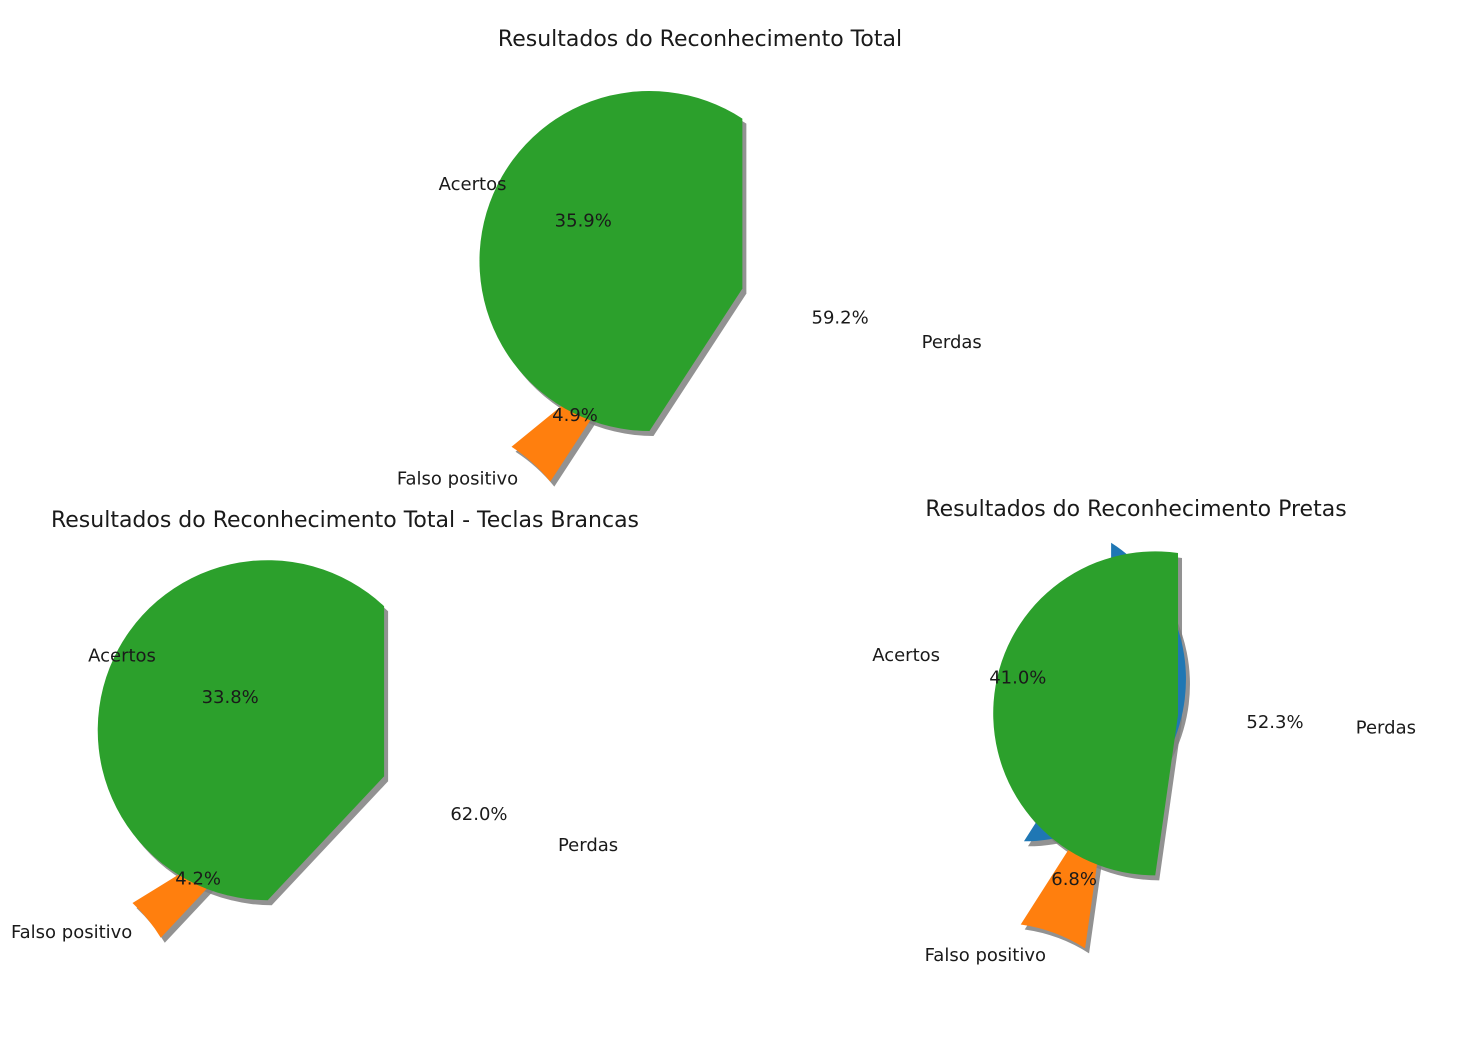 The image size is (1474, 1060). What do you see at coordinates (583, 221) in the screenshot?
I see `slice-percent-label: 35.9%` at bounding box center [583, 221].